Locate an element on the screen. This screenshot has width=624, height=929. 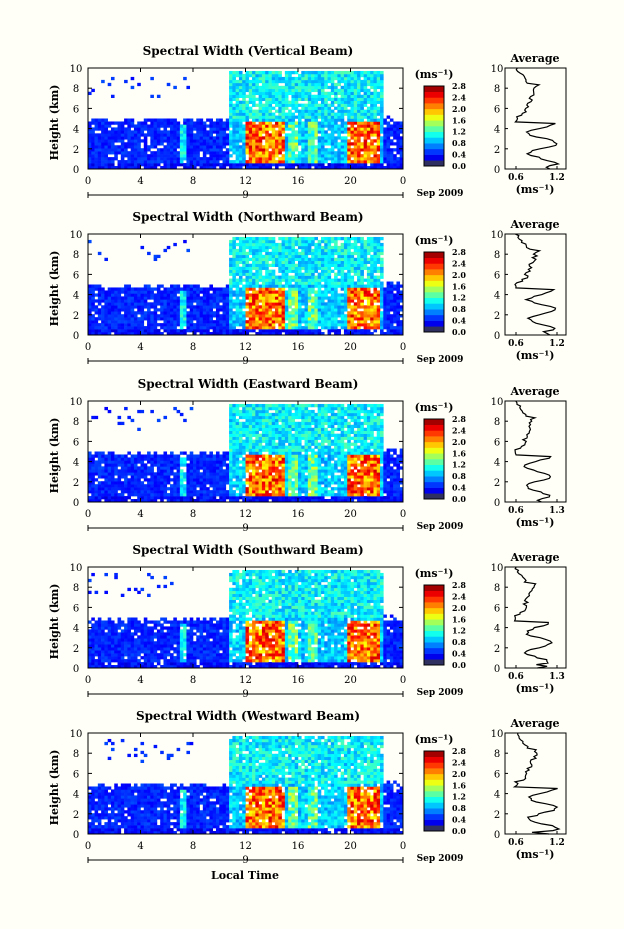
y-tick-label: 10 is located at coordinates (76, 235).